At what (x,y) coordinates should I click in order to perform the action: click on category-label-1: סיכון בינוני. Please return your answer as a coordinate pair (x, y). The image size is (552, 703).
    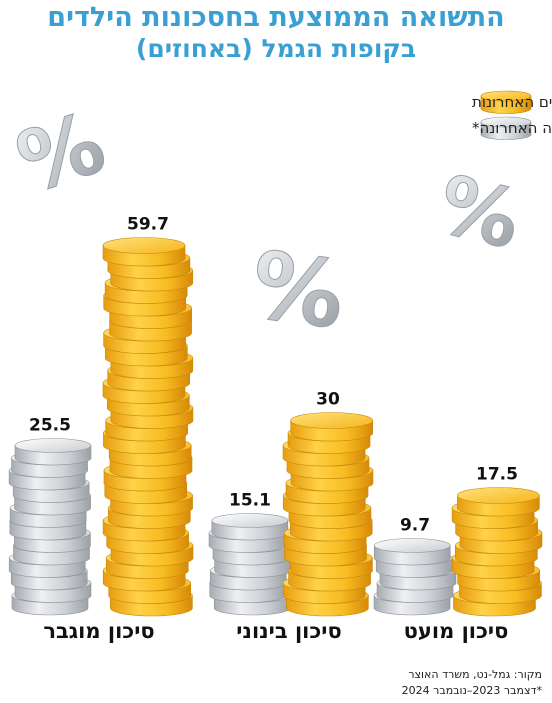
    Looking at the image, I should click on (289, 631).